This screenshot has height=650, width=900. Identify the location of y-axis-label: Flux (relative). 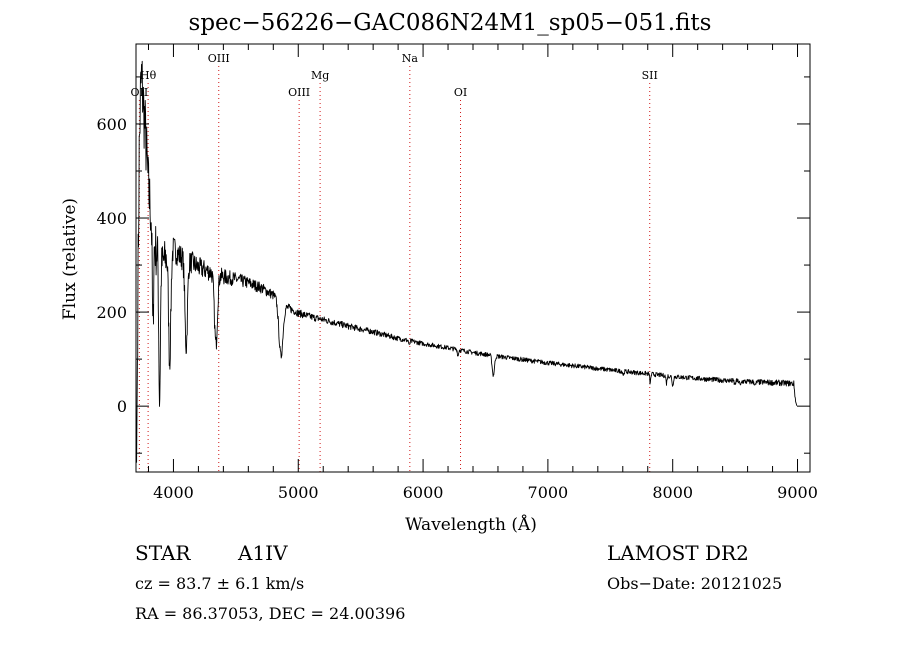
(70, 259).